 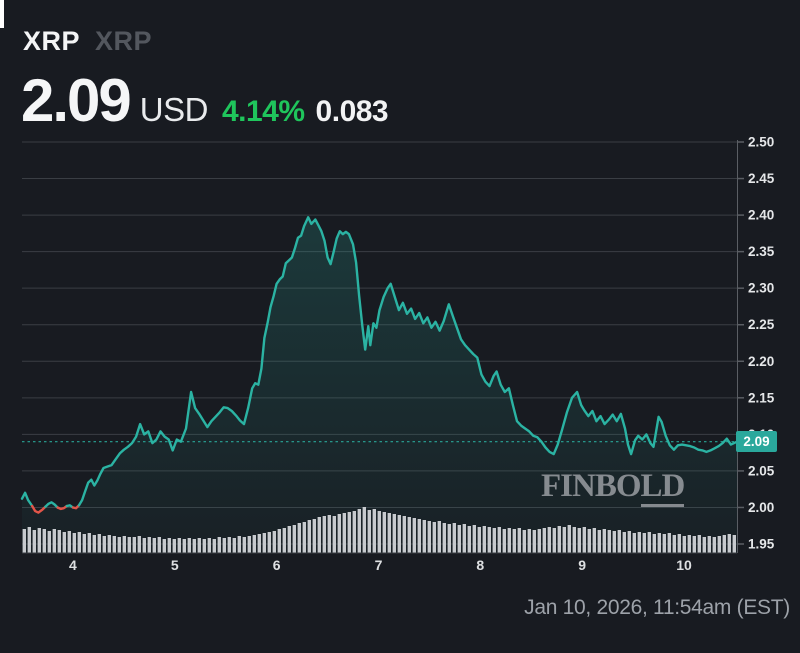 I want to click on price-line-up-segment, so click(x=27, y=499).